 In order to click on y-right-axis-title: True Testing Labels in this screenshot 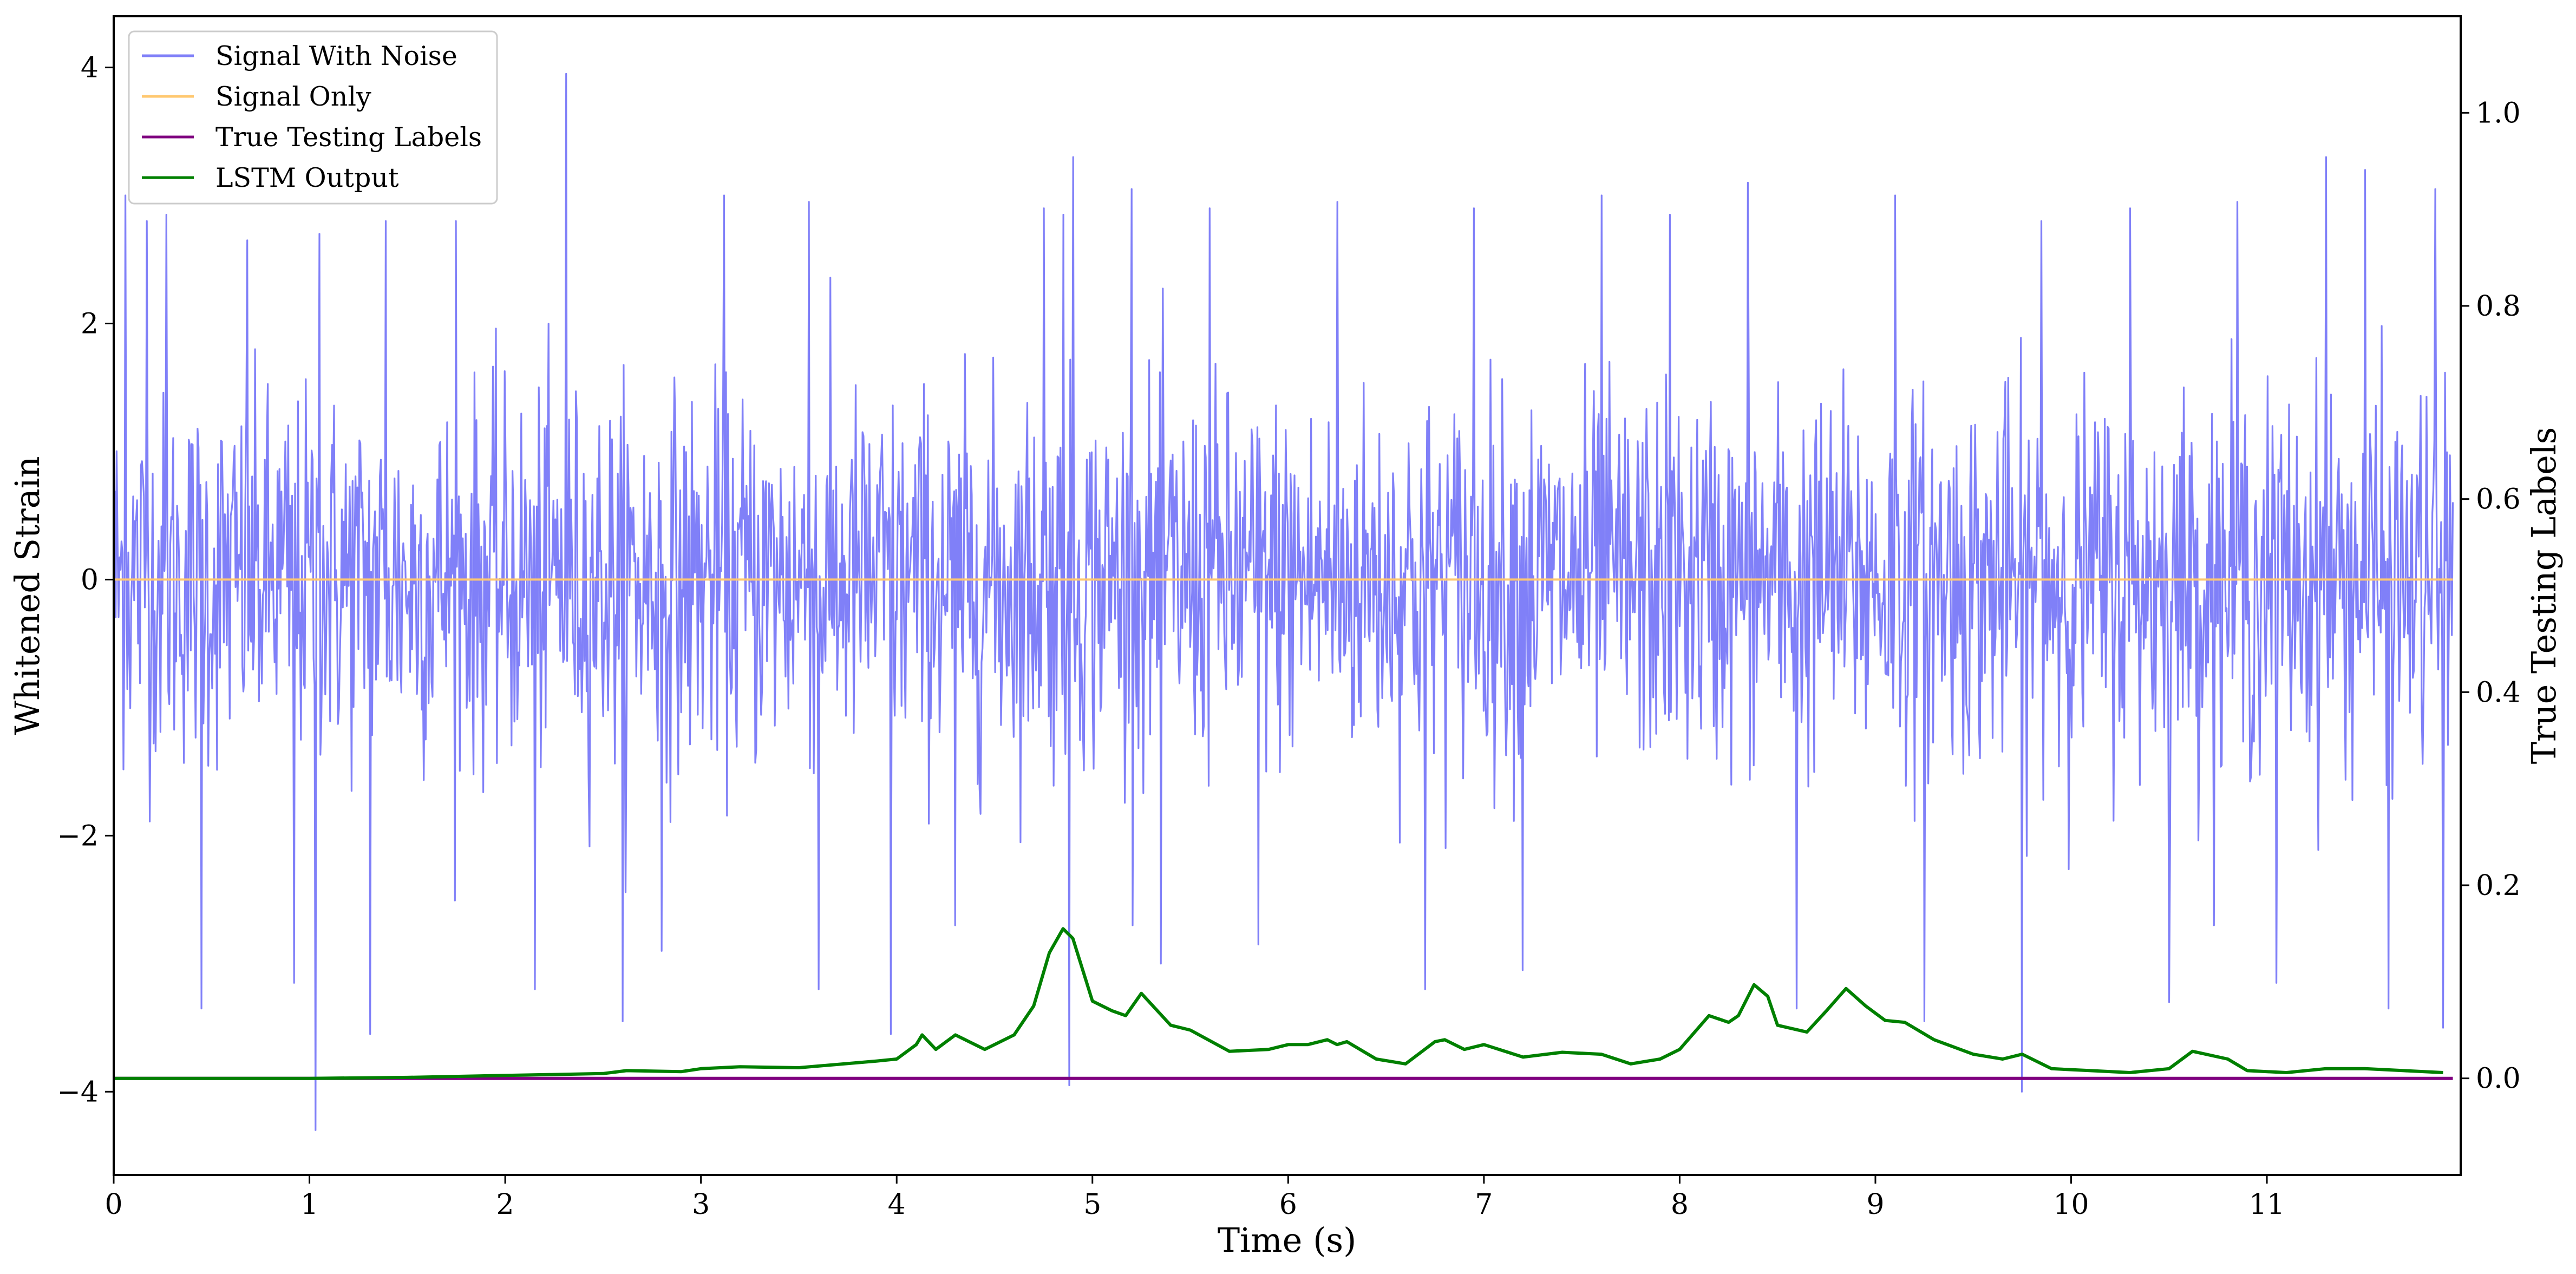, I will do `click(2544, 596)`.